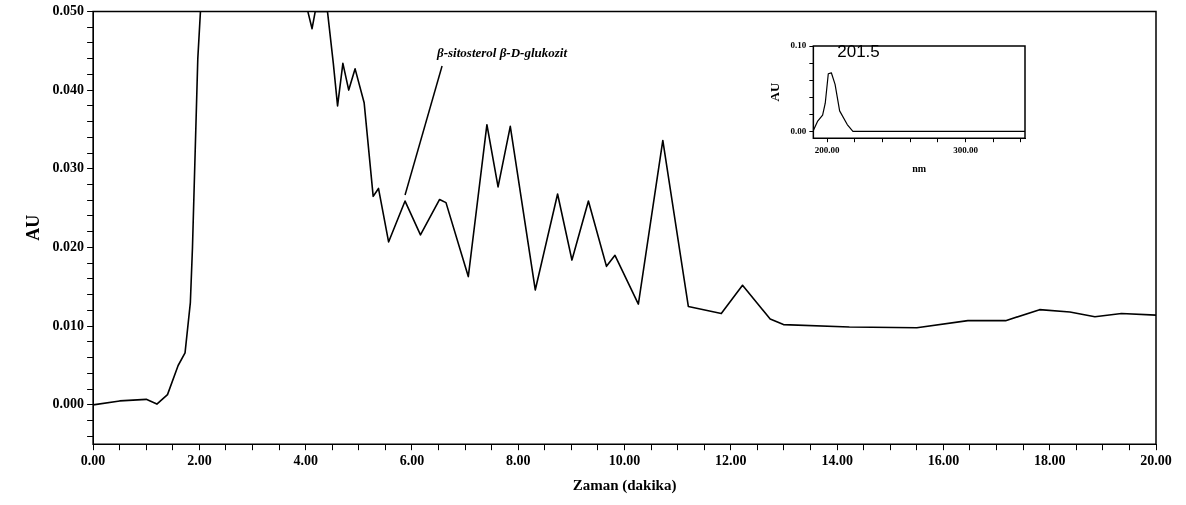  I want to click on x-tick-label: 16.00, so click(943, 461).